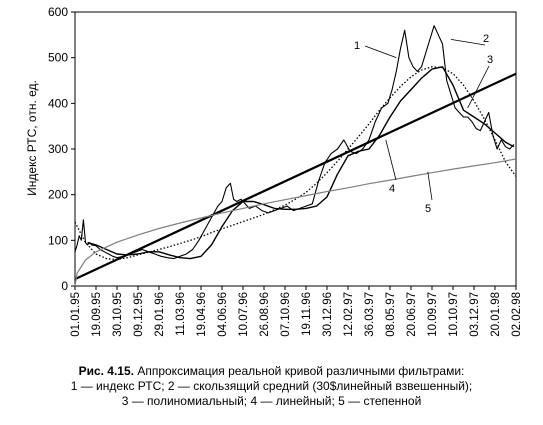 This screenshot has height=425, width=543. Describe the element at coordinates (423, 124) in the screenshot. I see `callout-layer: 1 2 3 4 5` at that location.